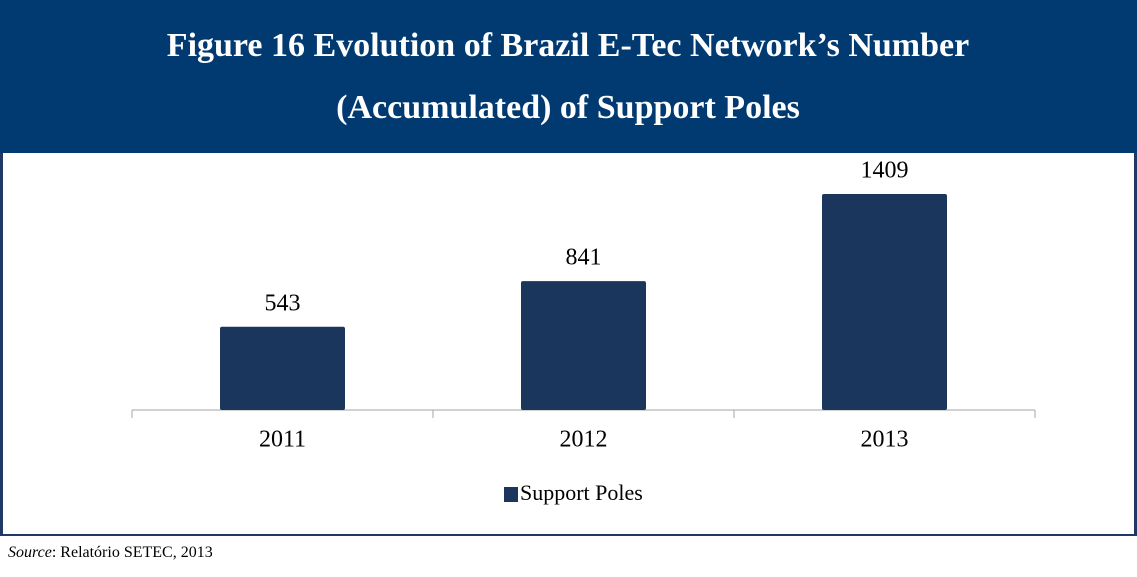 This screenshot has width=1137, height=577. I want to click on left-border, so click(1, 344).